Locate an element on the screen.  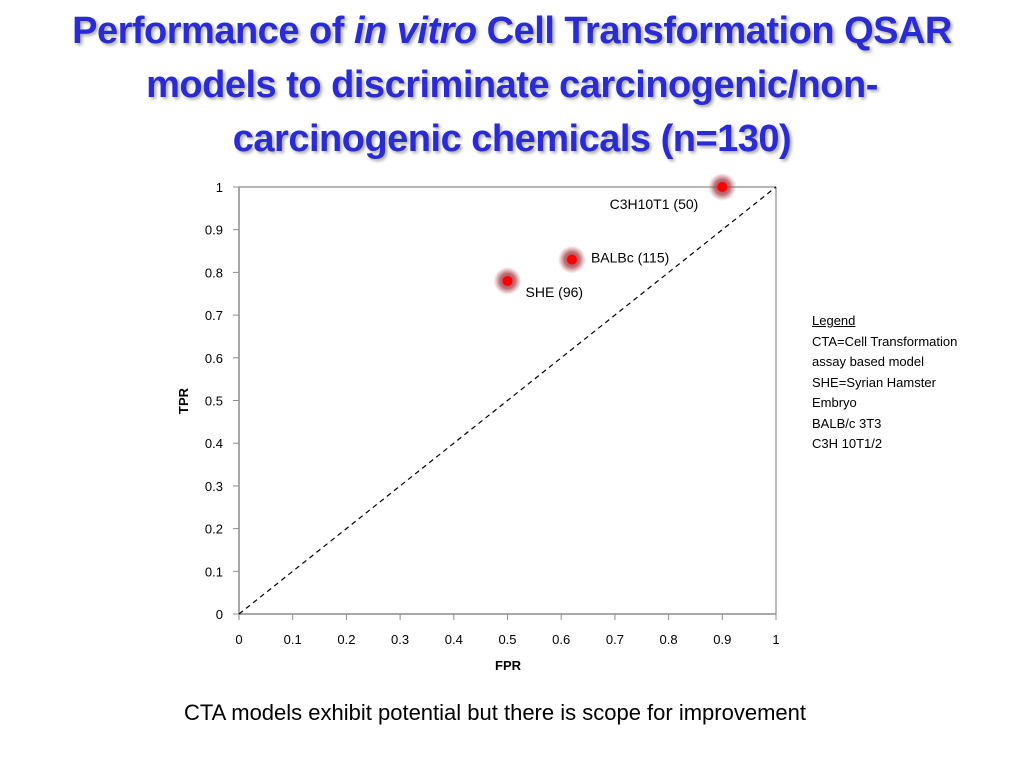
y-tick-label: 0.6 is located at coordinates (214, 358).